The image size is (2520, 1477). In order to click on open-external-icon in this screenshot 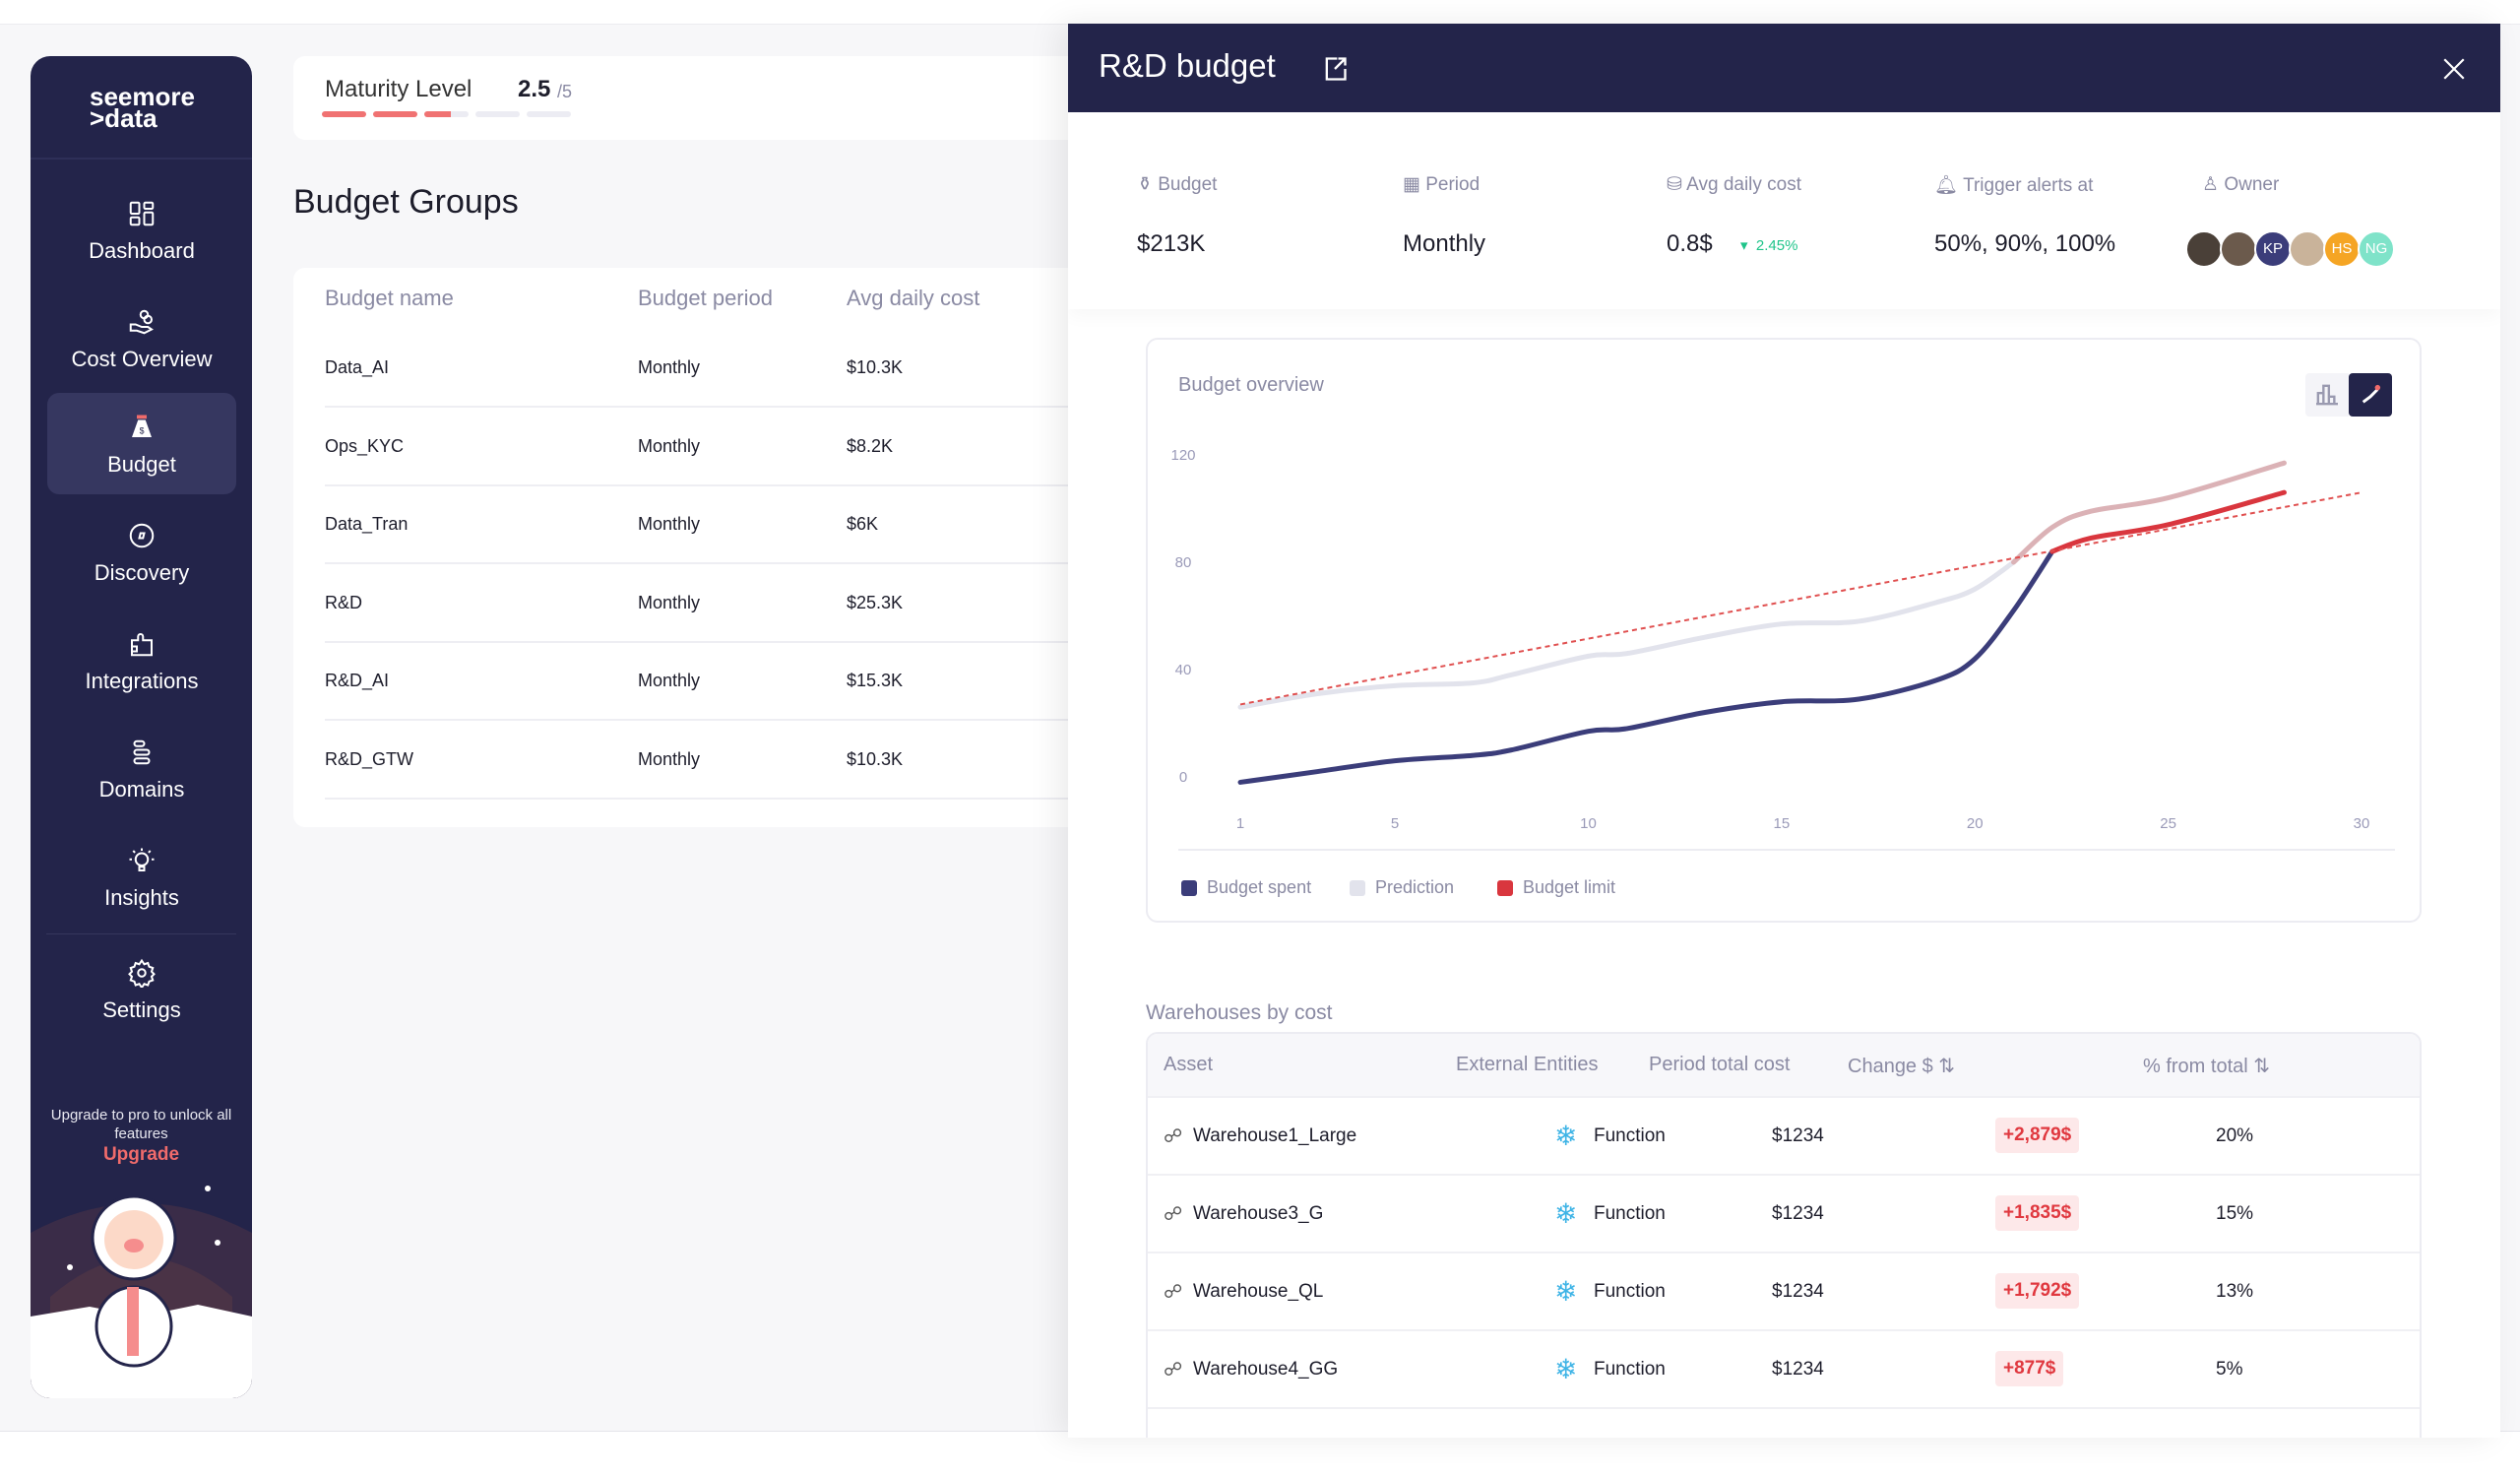, I will do `click(1335, 69)`.